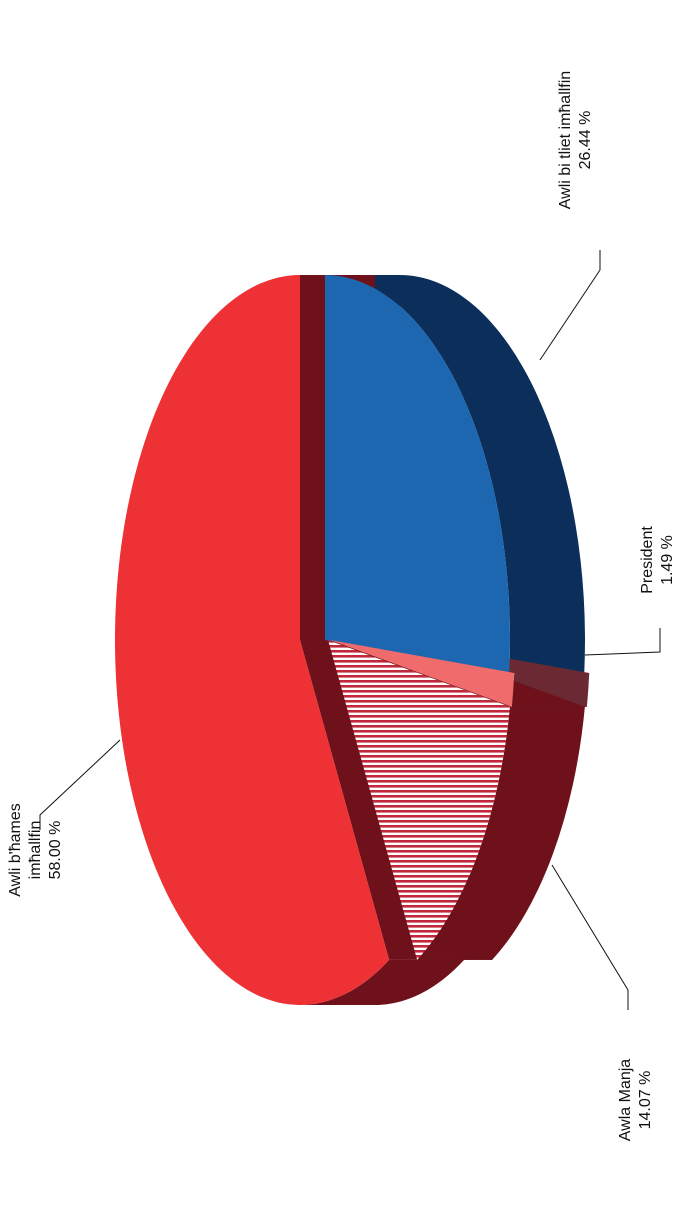  I want to click on slice-value-label: 58.00 %, so click(55, 850).